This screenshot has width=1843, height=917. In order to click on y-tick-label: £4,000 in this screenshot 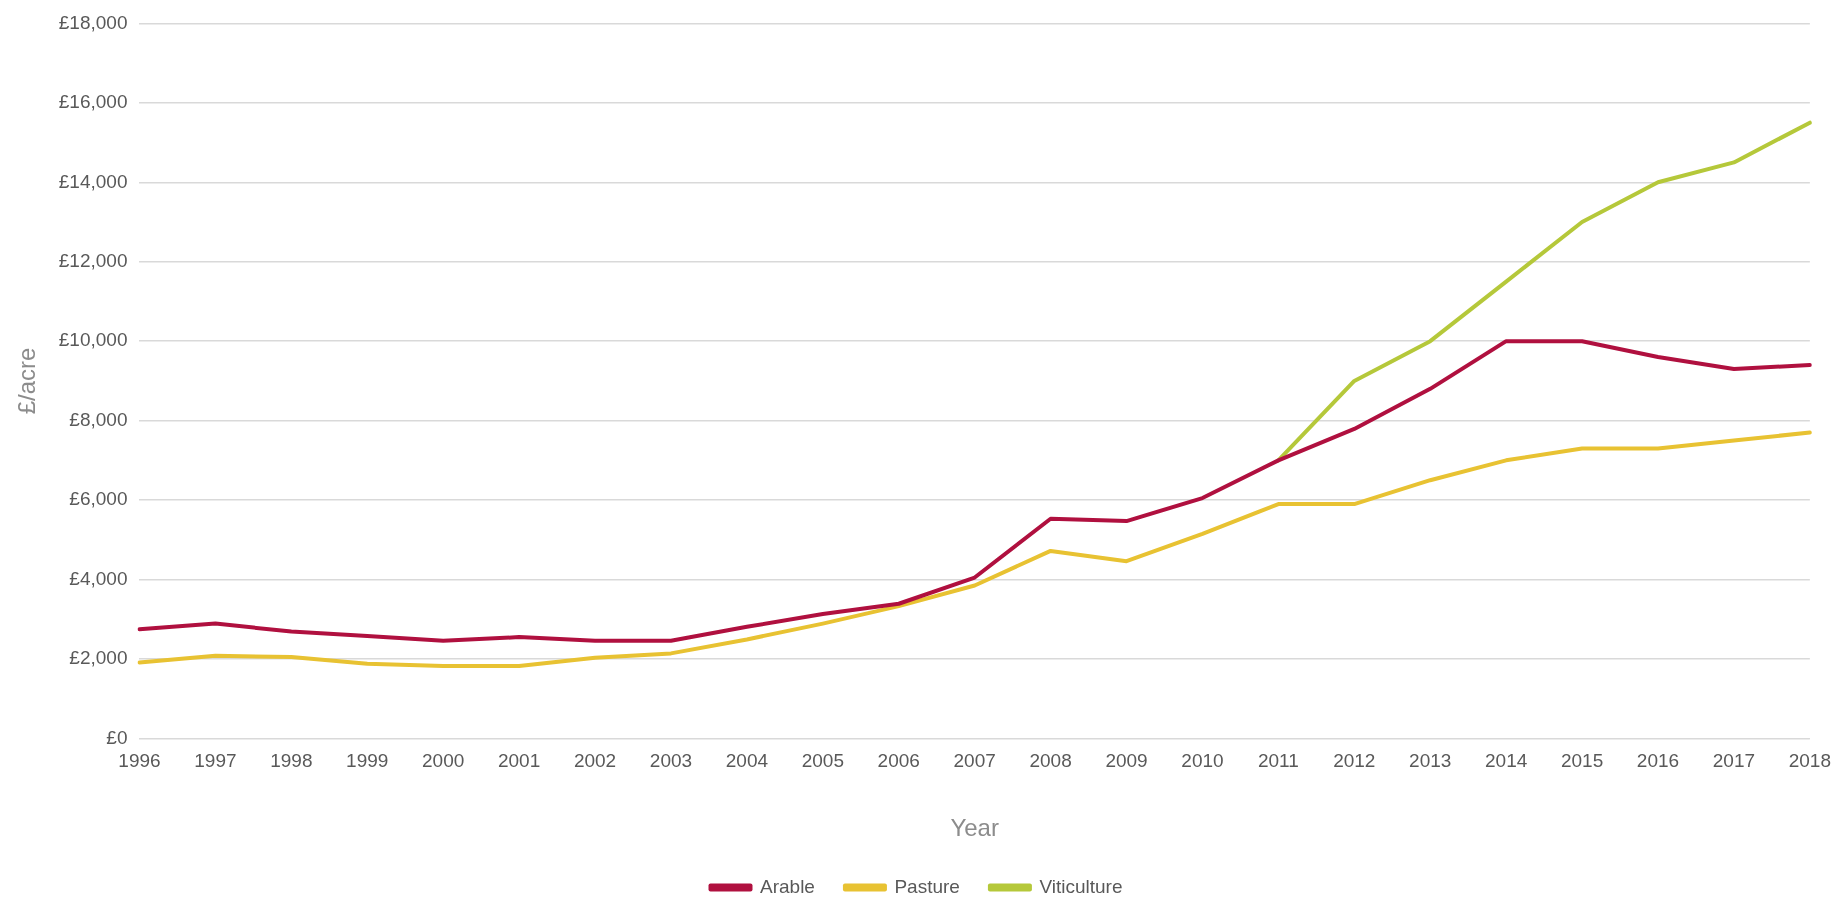, I will do `click(98, 578)`.